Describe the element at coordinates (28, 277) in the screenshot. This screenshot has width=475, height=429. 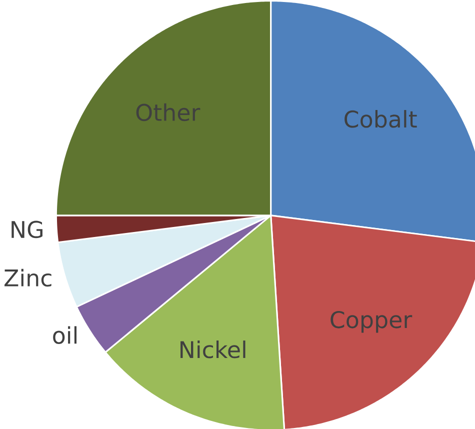
I see `slice-label: Zinc` at that location.